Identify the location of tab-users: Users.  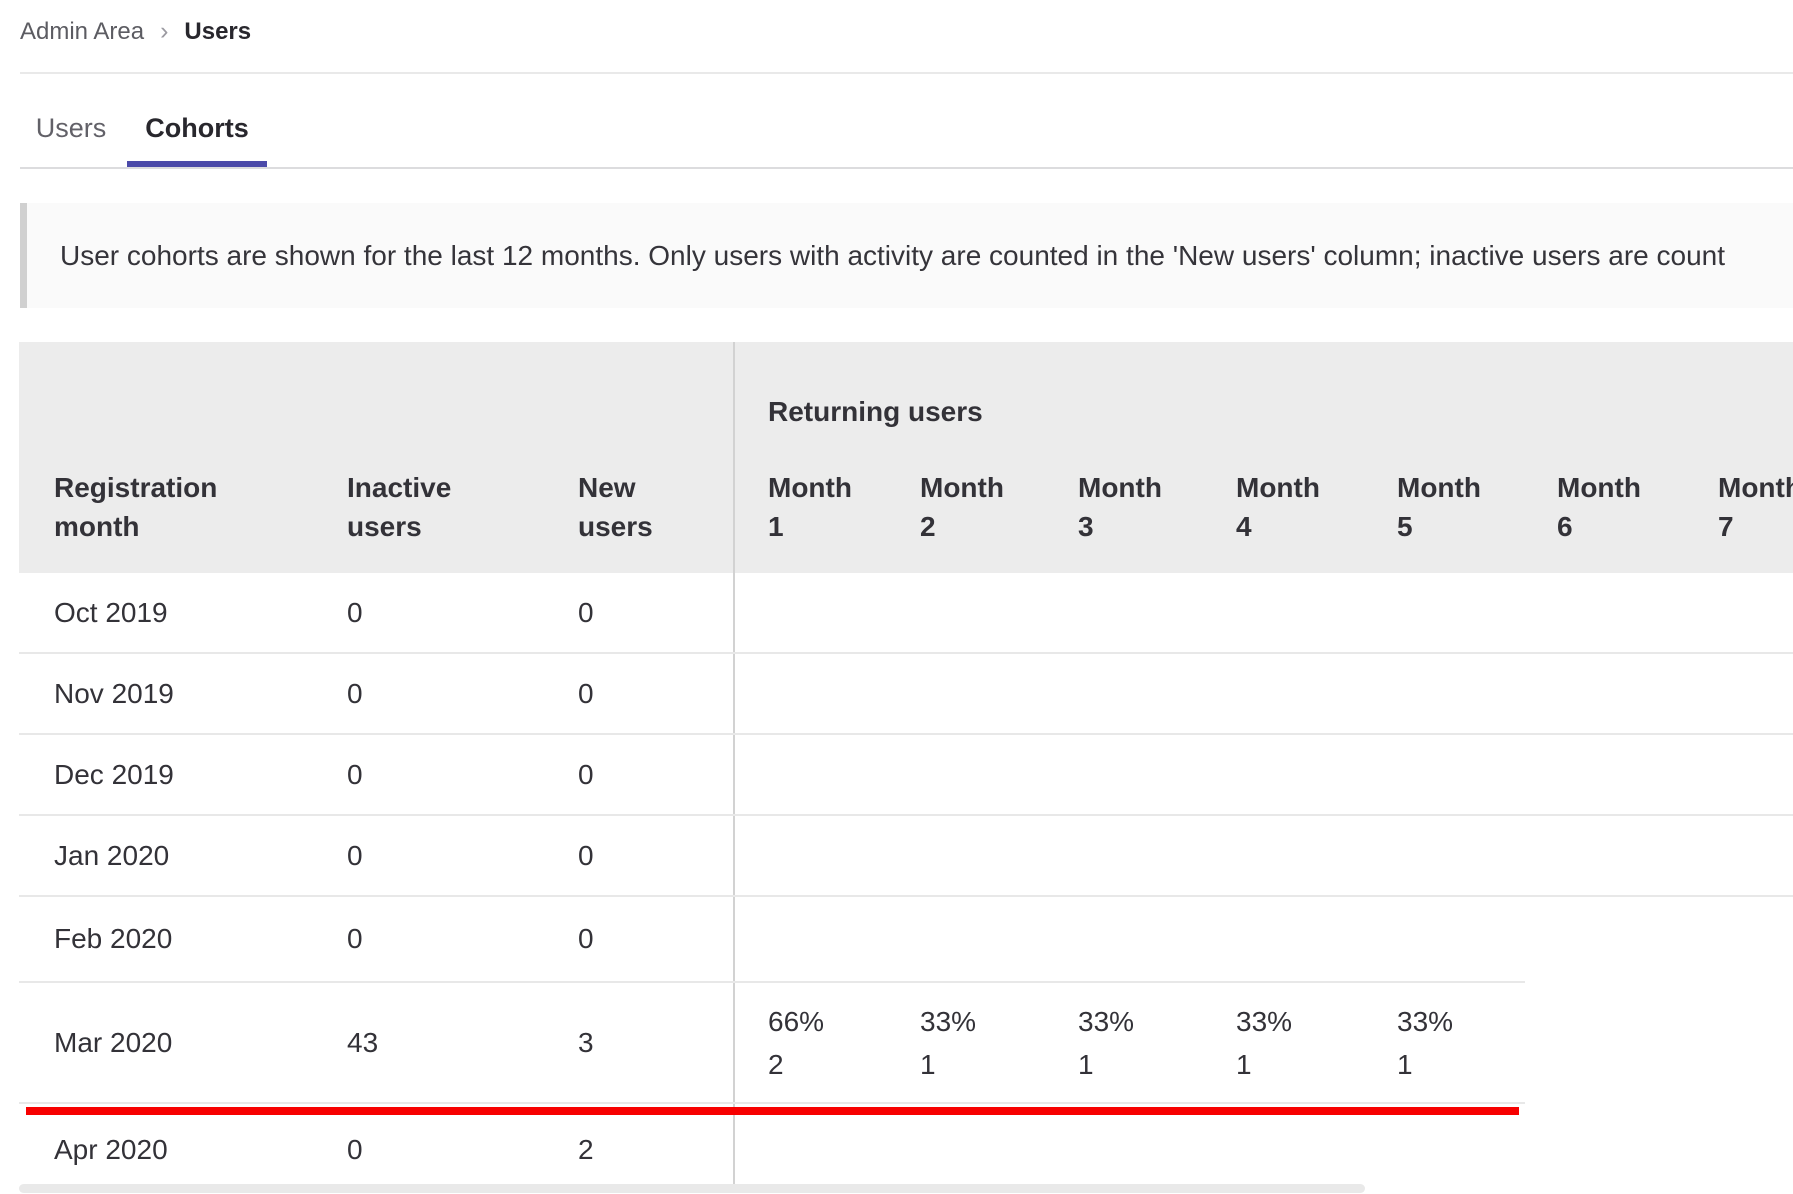
(71, 127).